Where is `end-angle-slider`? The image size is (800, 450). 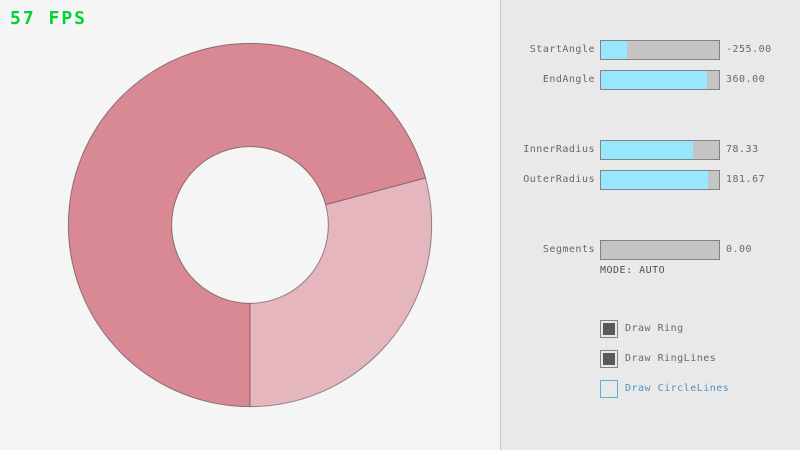
end-angle-slider is located at coordinates (660, 80).